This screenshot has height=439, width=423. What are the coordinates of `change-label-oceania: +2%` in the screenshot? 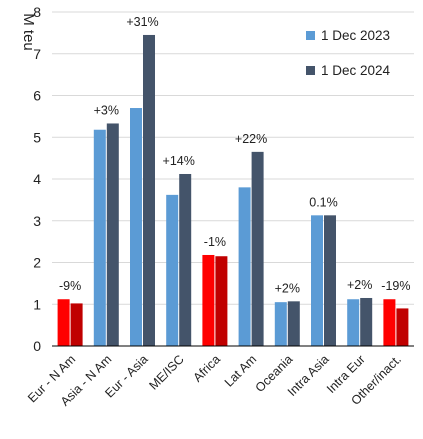 It's located at (287, 288).